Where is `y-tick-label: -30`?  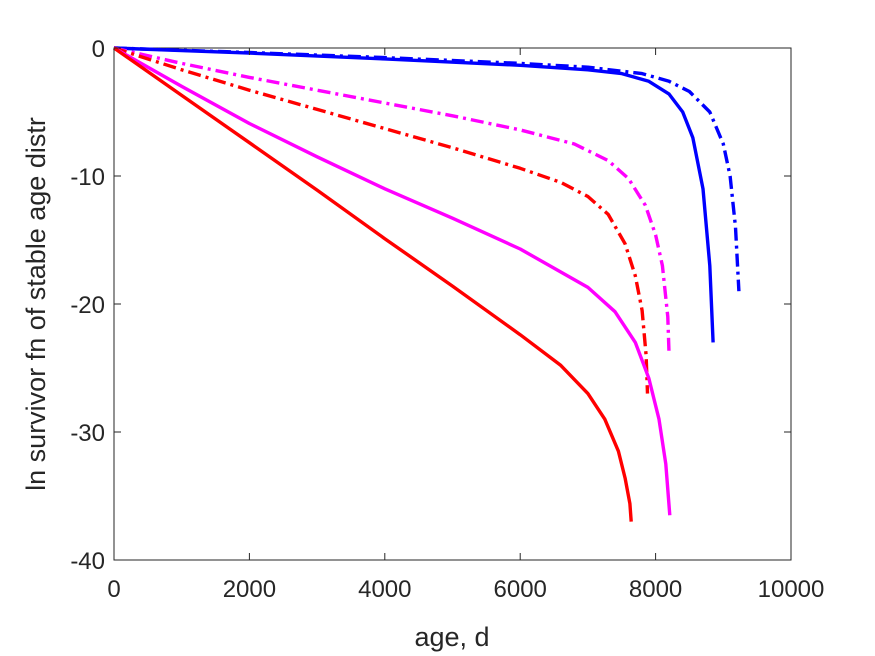
y-tick-label: -30 is located at coordinates (87, 433).